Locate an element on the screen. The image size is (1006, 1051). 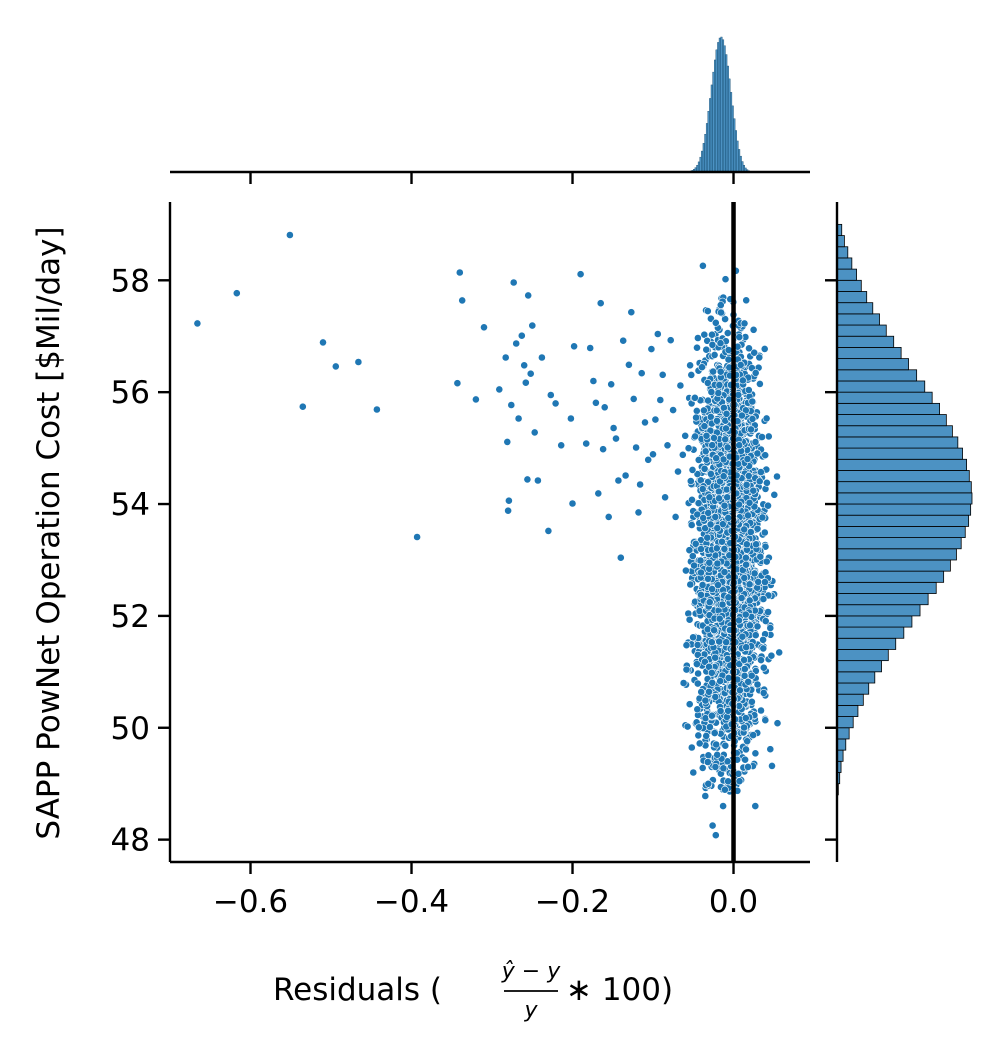
y-tick-label: 54 is located at coordinates (130, 505).